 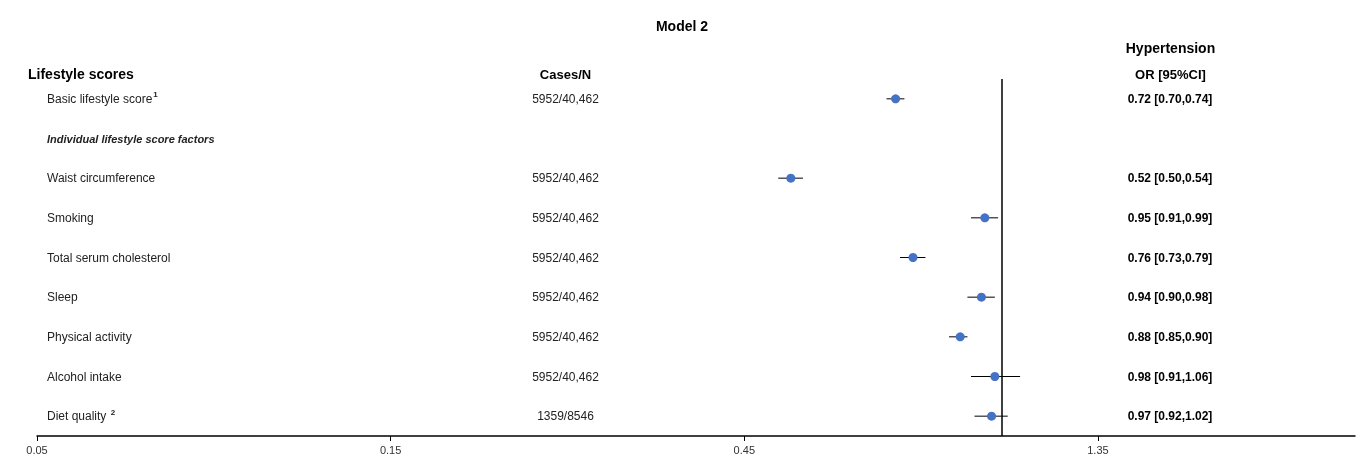 I want to click on y-axis-title: Lifestyle scores, so click(x=81, y=74).